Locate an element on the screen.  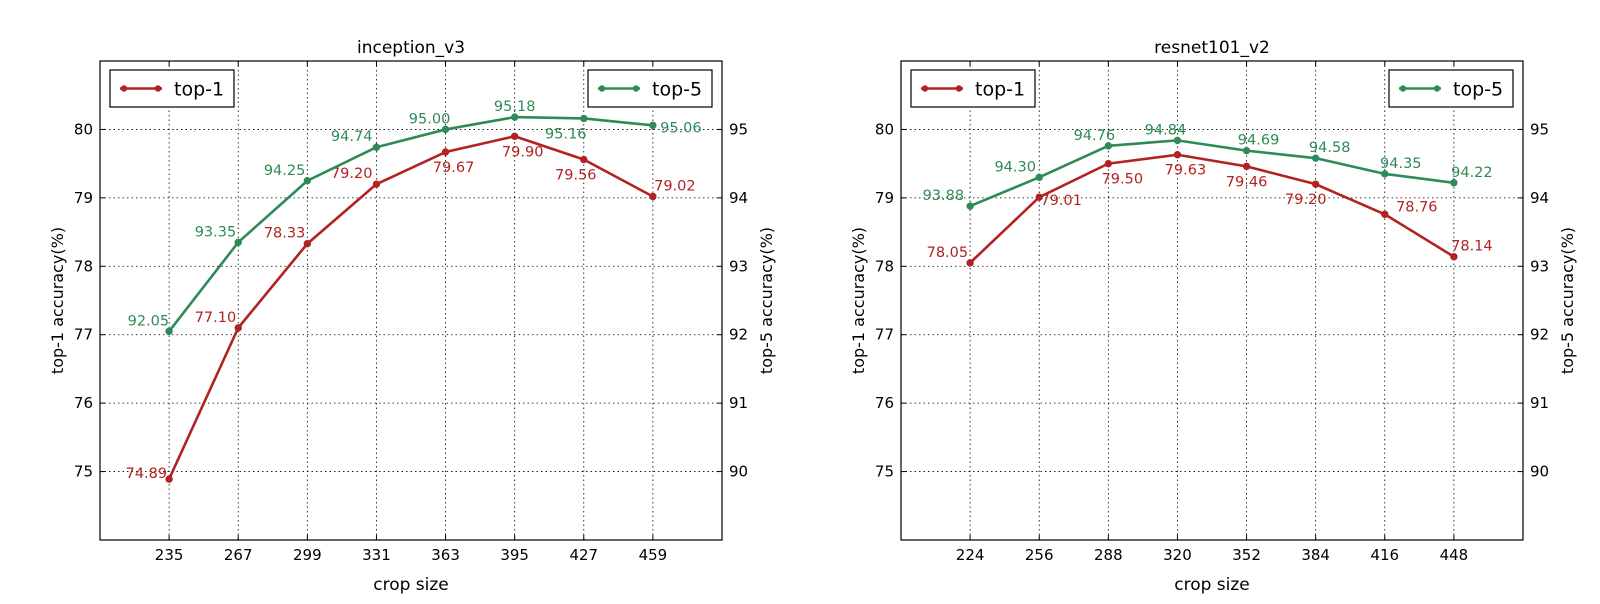
x-tick-label: 448 is located at coordinates (1454, 555).